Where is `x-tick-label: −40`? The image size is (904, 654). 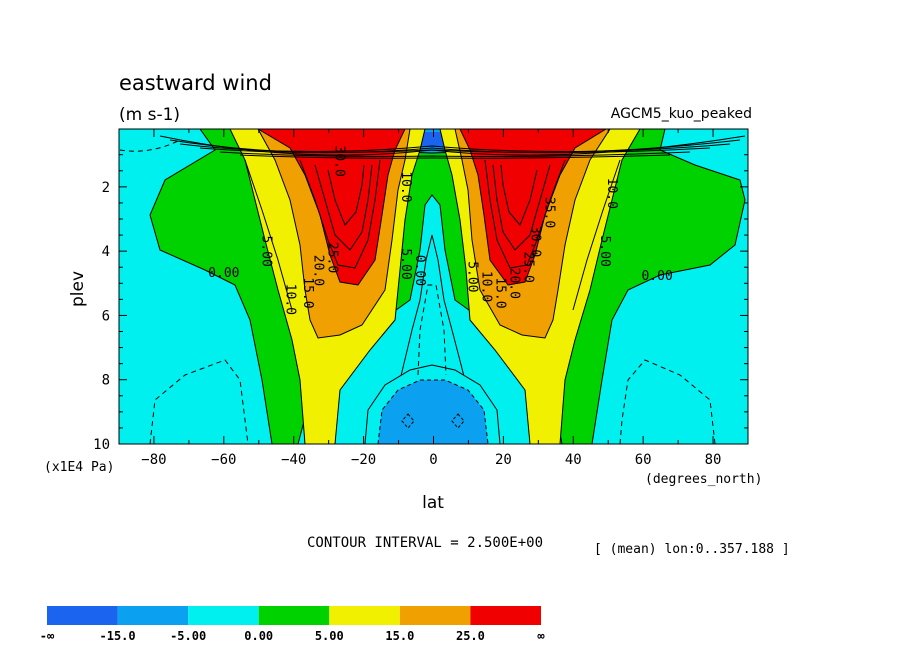 x-tick-label: −40 is located at coordinates (293, 460).